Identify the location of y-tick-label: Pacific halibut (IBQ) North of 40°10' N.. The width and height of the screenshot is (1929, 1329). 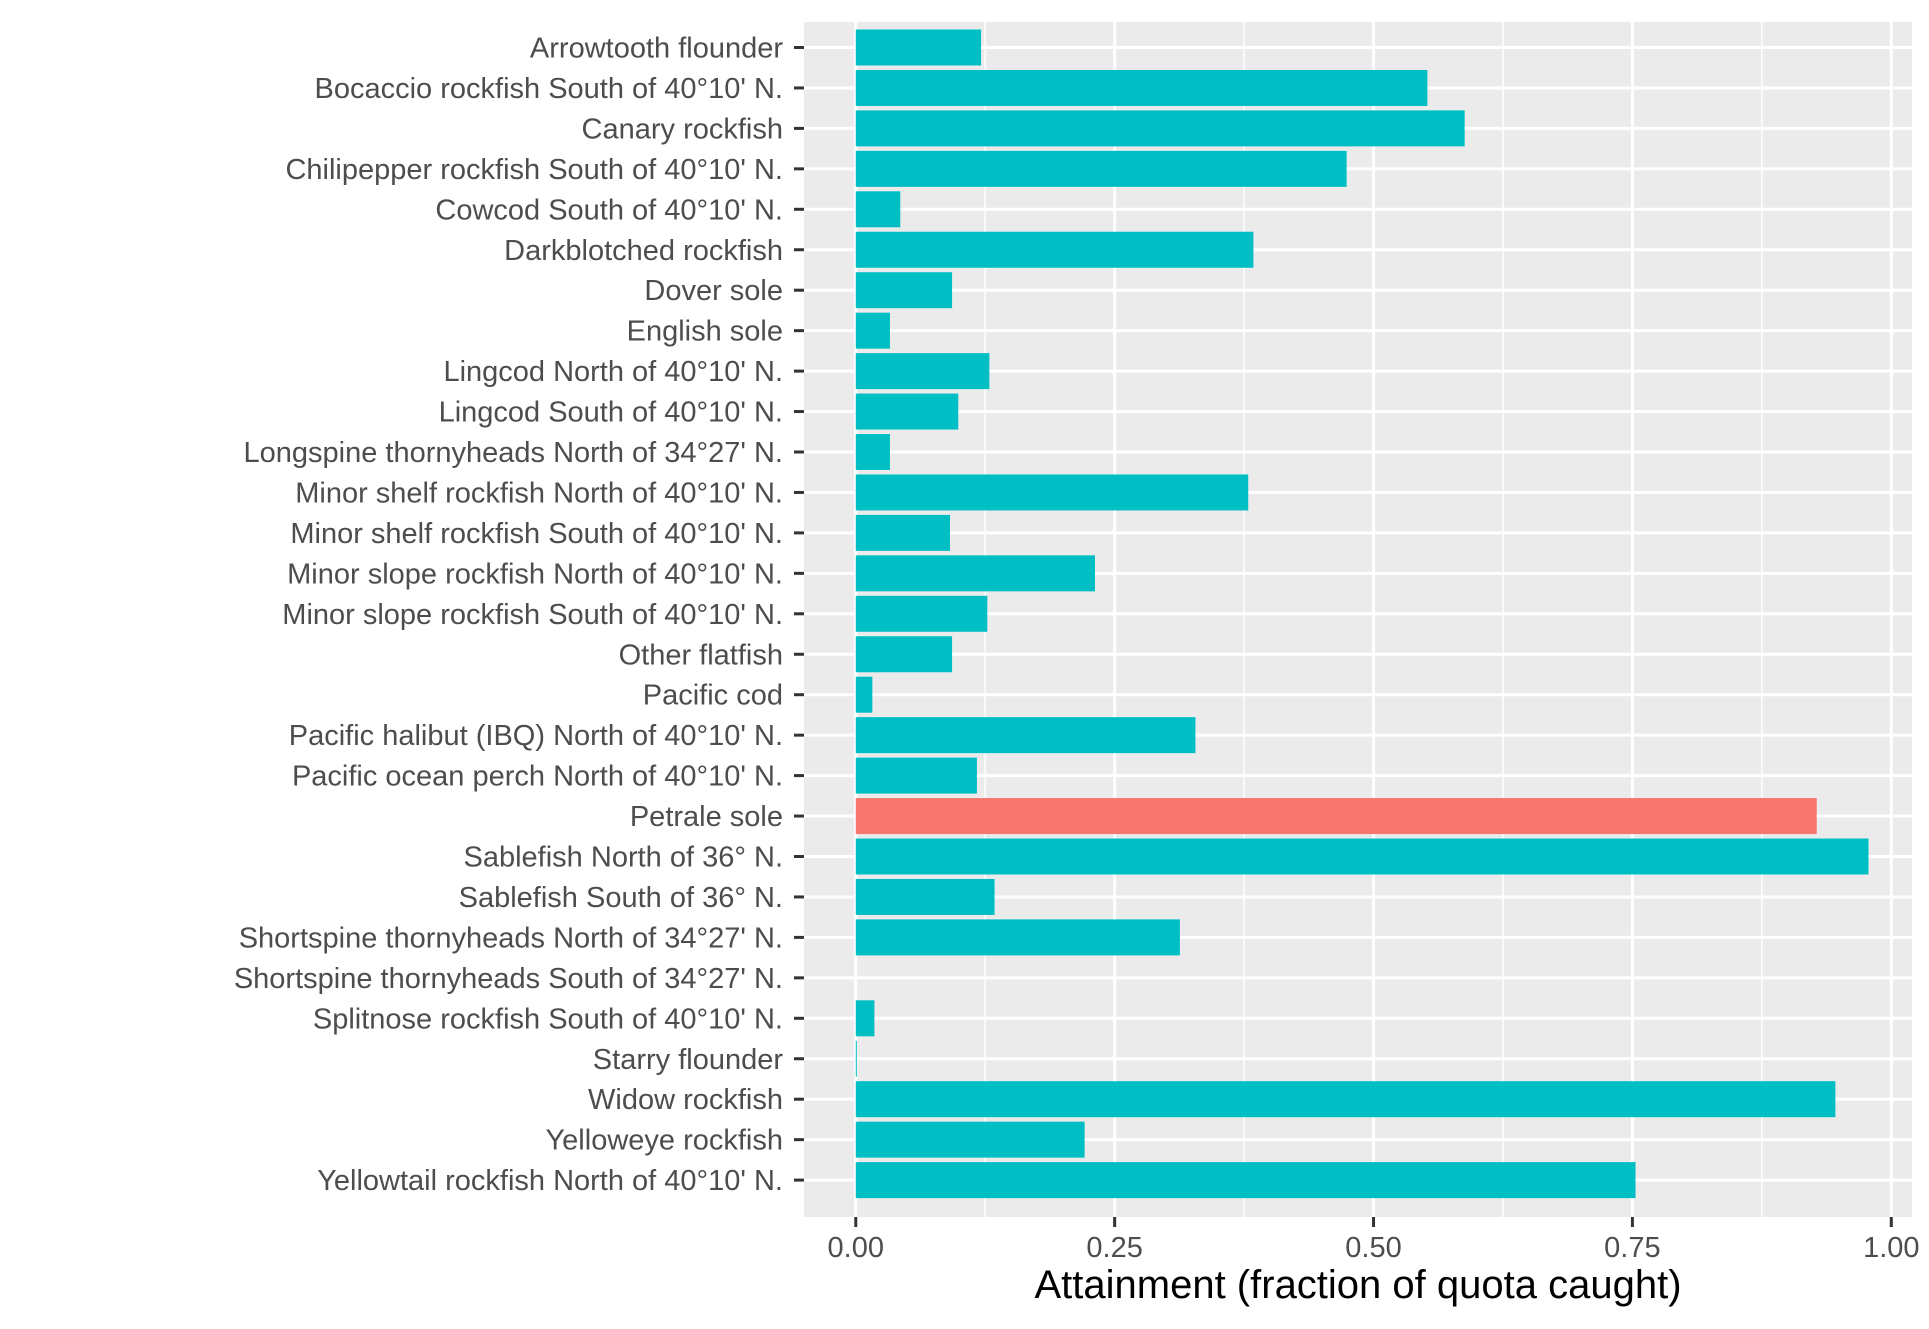
(536, 736).